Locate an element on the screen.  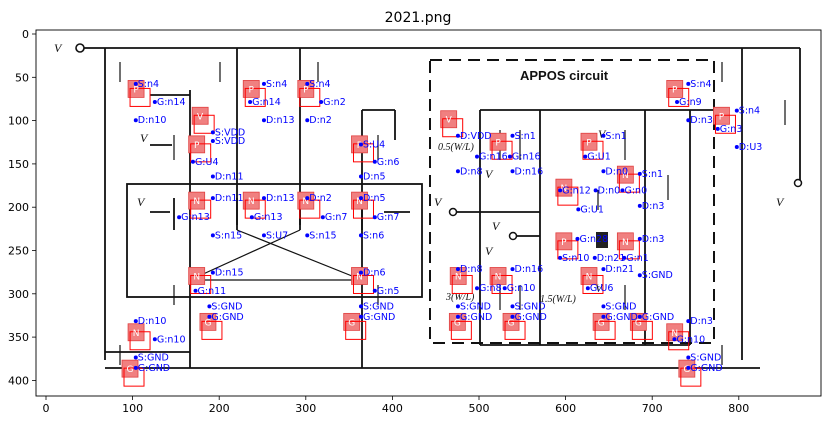
node-label: G:n8 is located at coordinates (490, 288).